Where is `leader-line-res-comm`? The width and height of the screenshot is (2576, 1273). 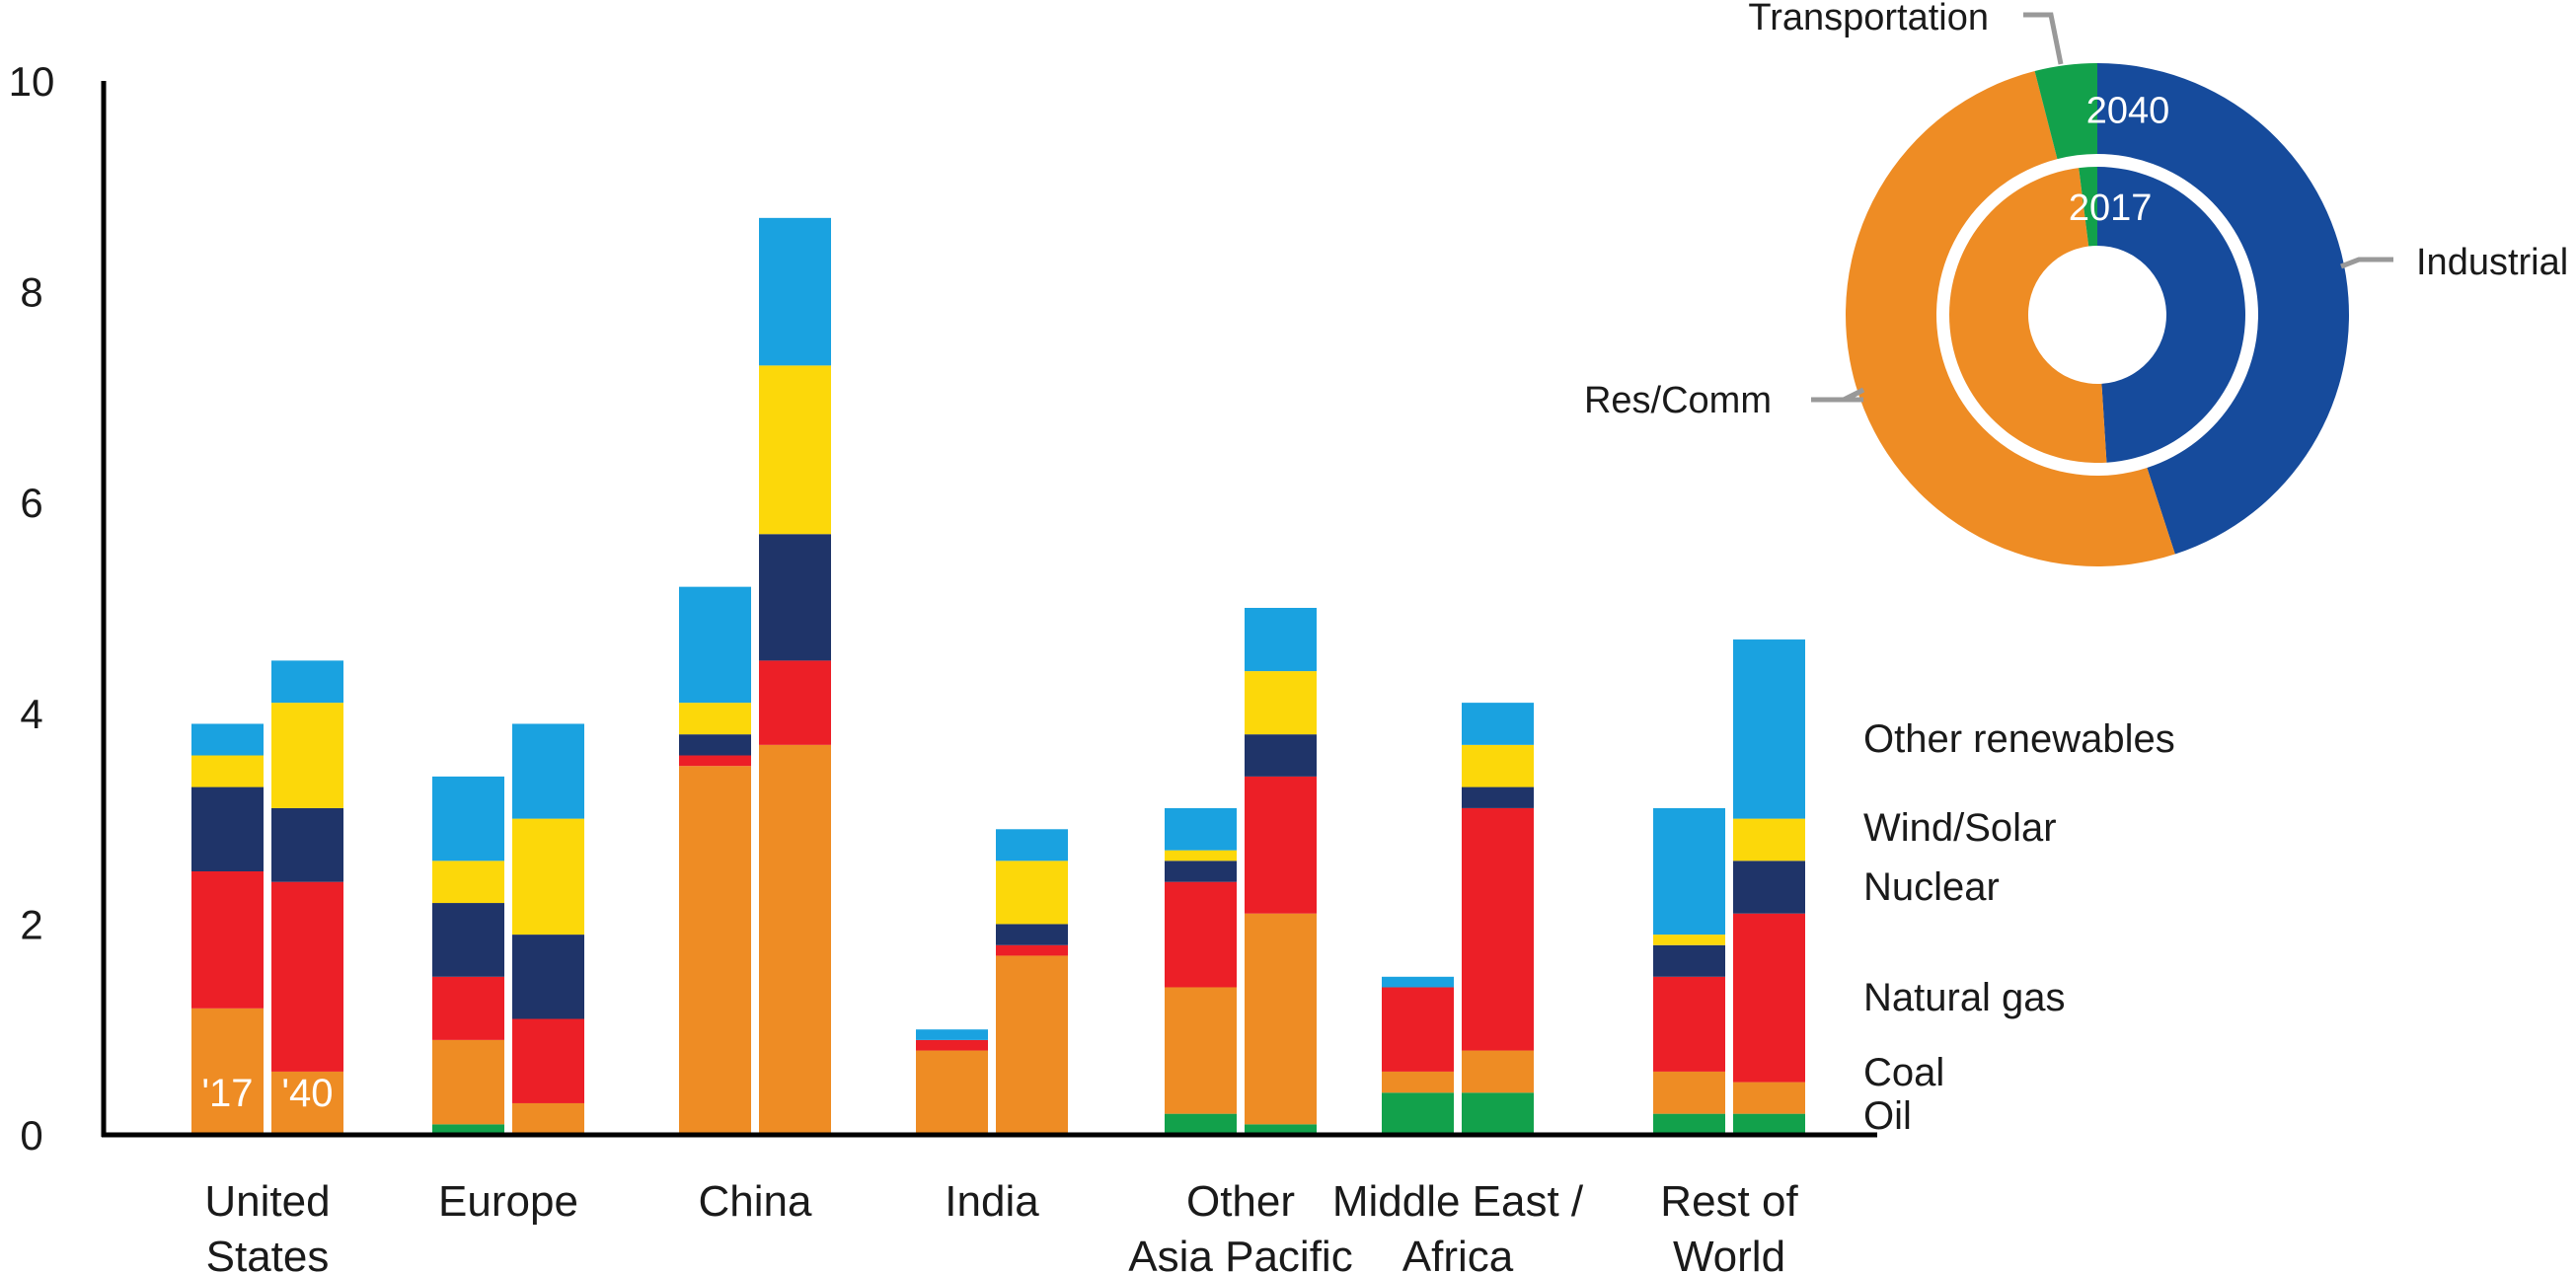
leader-line-res-comm is located at coordinates (1838, 395).